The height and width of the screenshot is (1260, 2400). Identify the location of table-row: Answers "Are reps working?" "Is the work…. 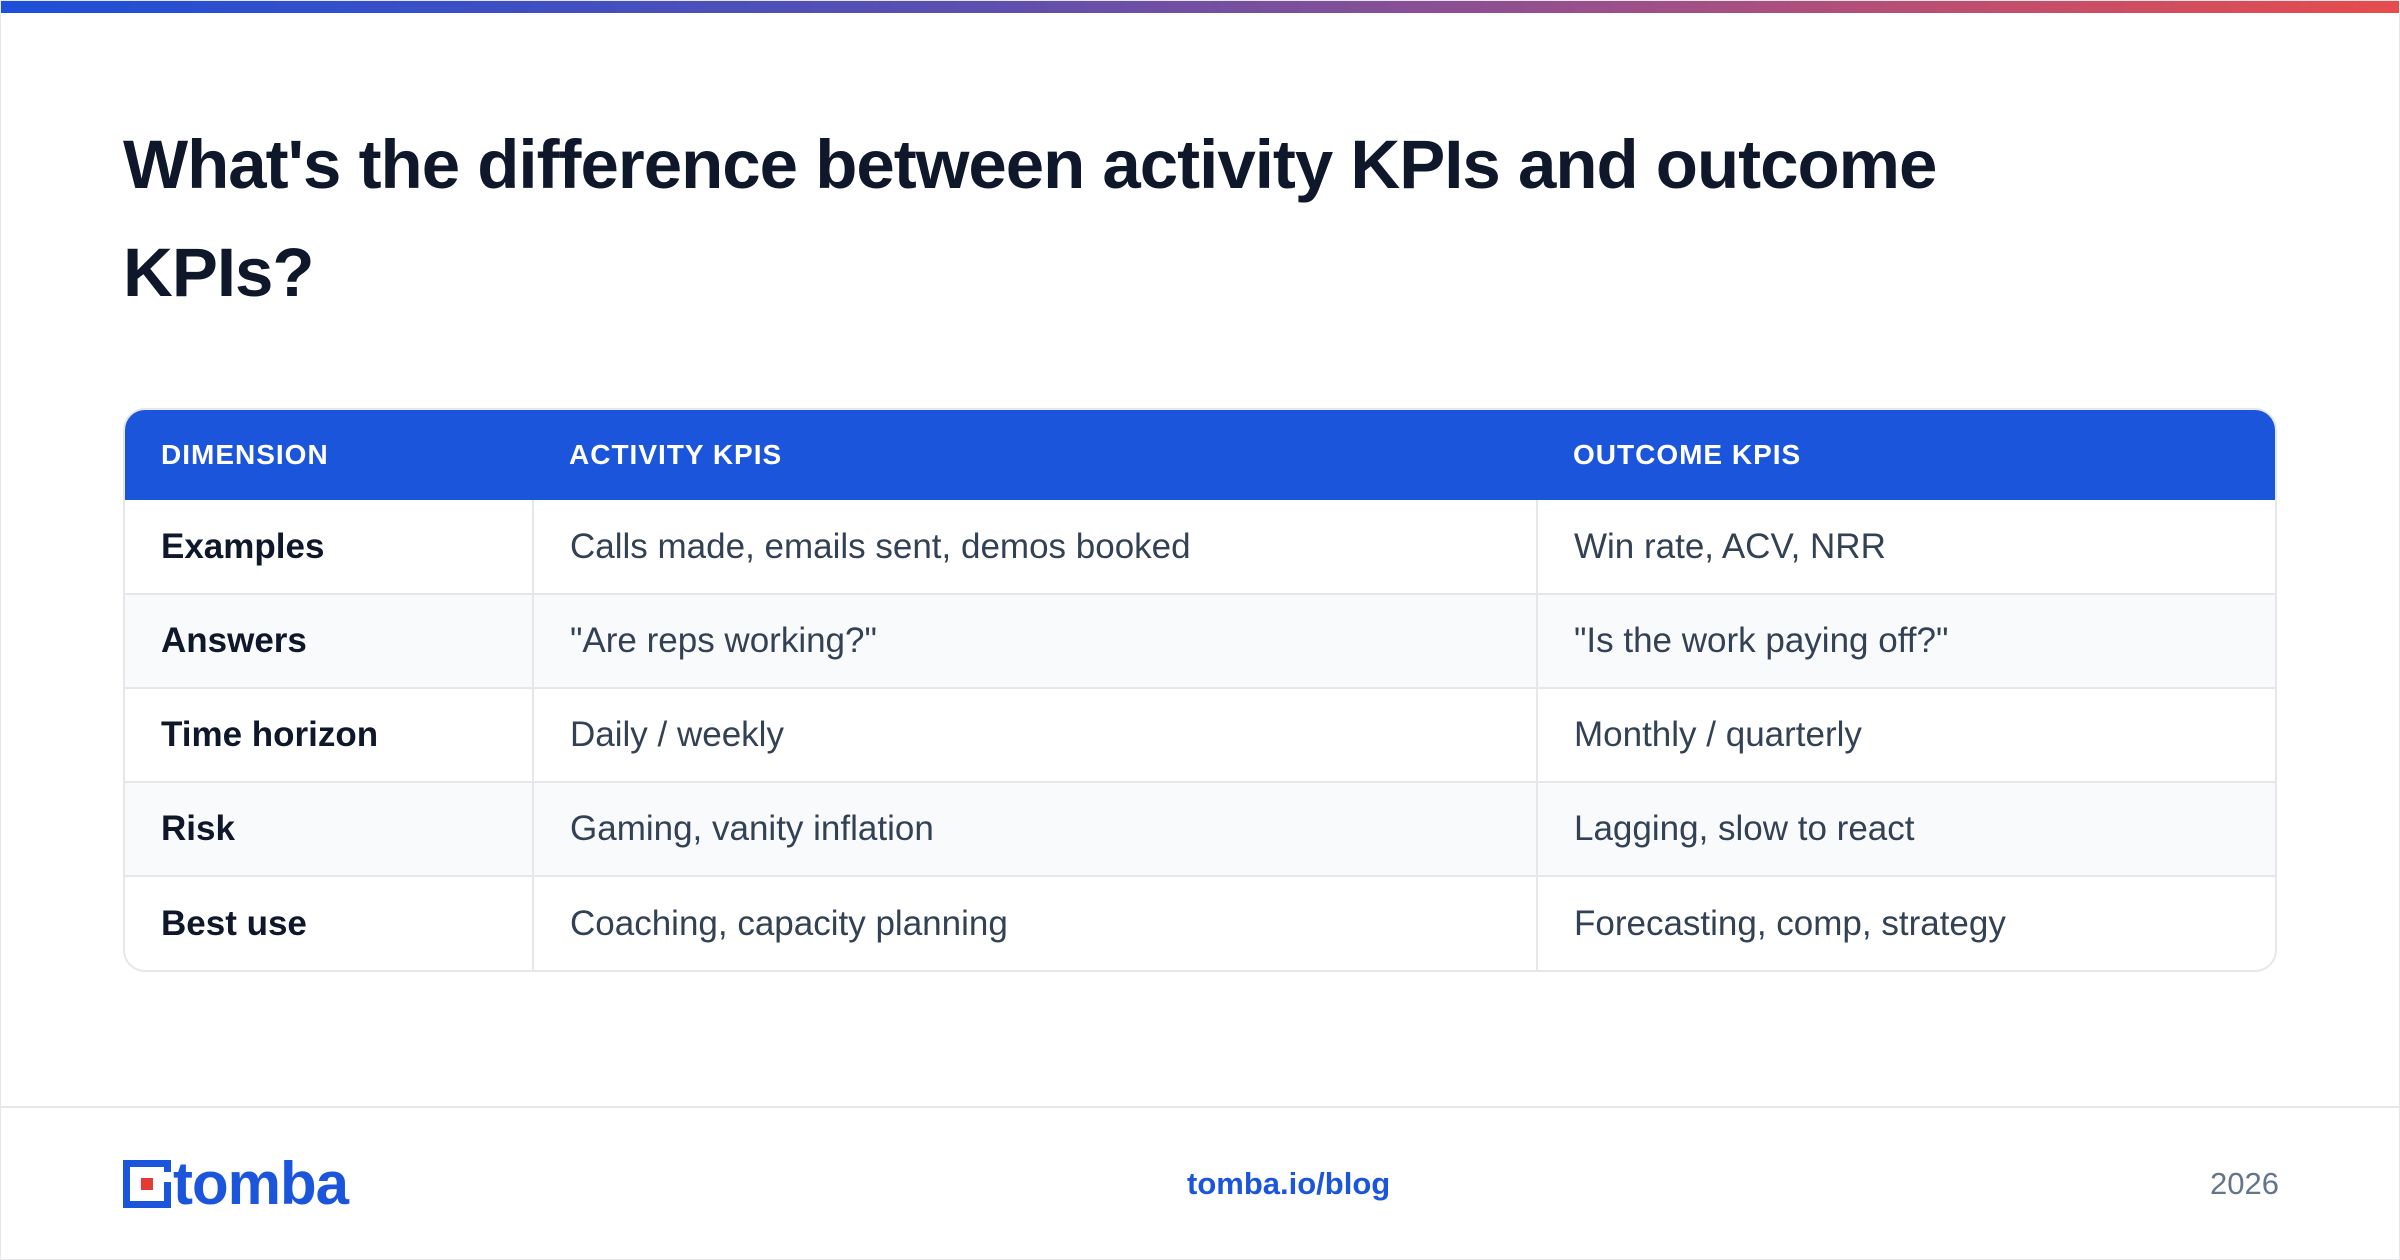
(1200, 640).